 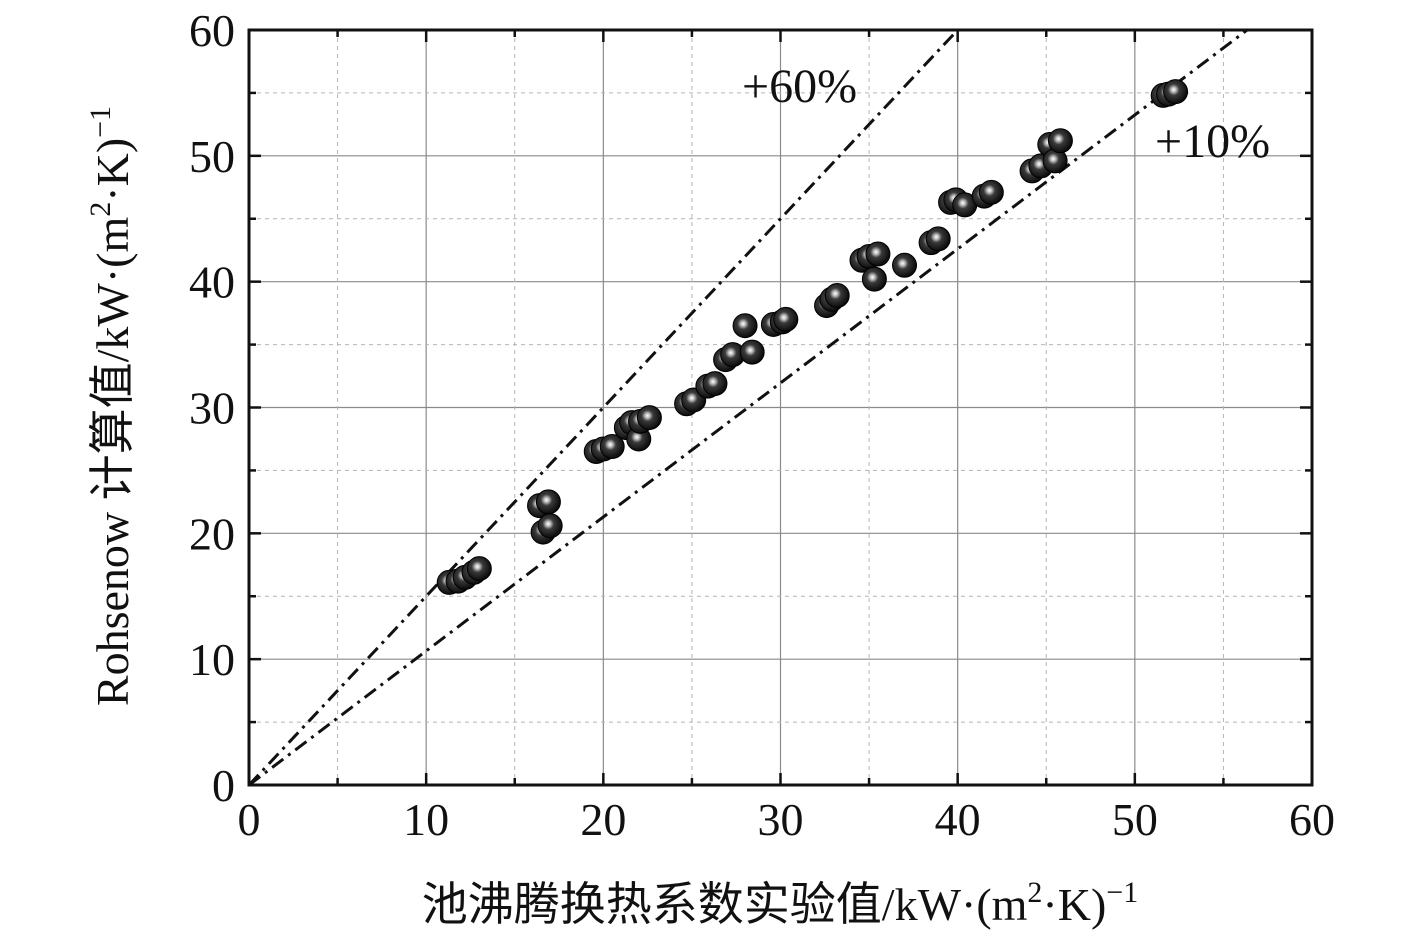 I want to click on x-tick-label: 40, so click(x=958, y=819).